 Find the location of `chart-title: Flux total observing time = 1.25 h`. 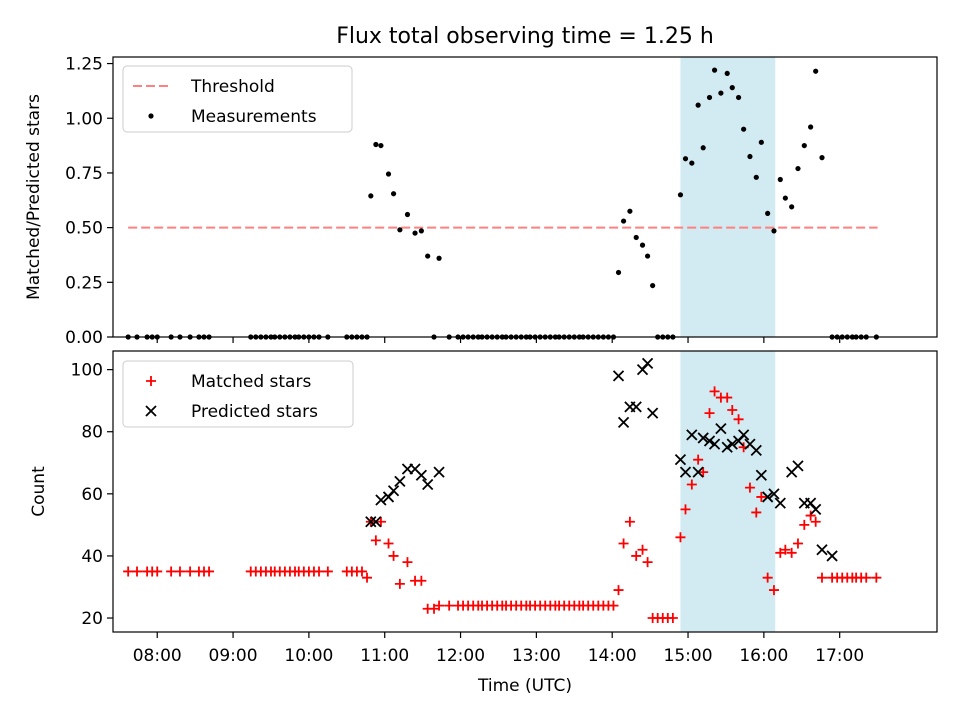

chart-title: Flux total observing time = 1.25 h is located at coordinates (525, 36).